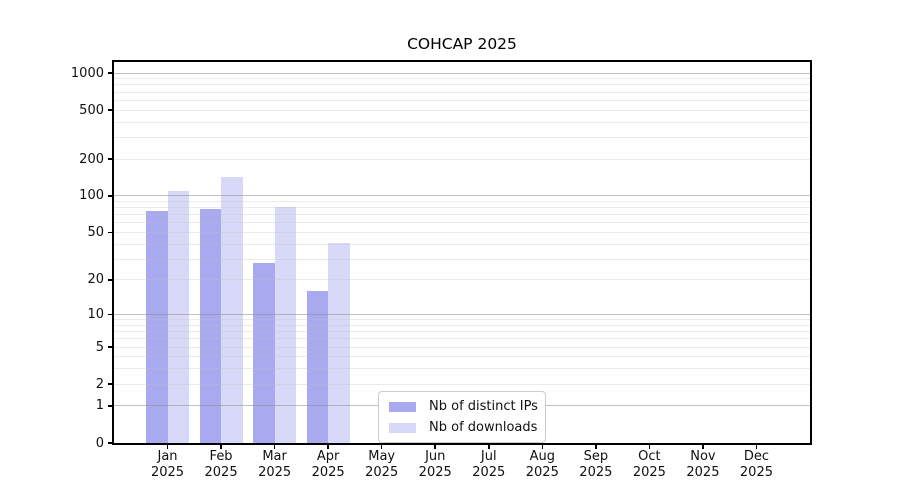  What do you see at coordinates (381, 447) in the screenshot?
I see `x-tick-mark-may` at bounding box center [381, 447].